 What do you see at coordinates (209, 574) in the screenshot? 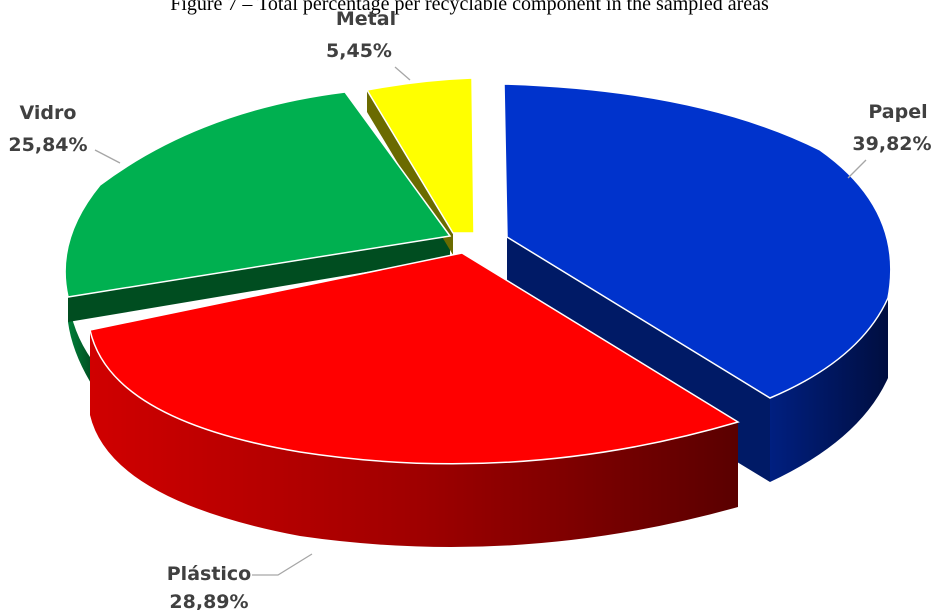
I see `label-plastico-name: Plástico` at bounding box center [209, 574].